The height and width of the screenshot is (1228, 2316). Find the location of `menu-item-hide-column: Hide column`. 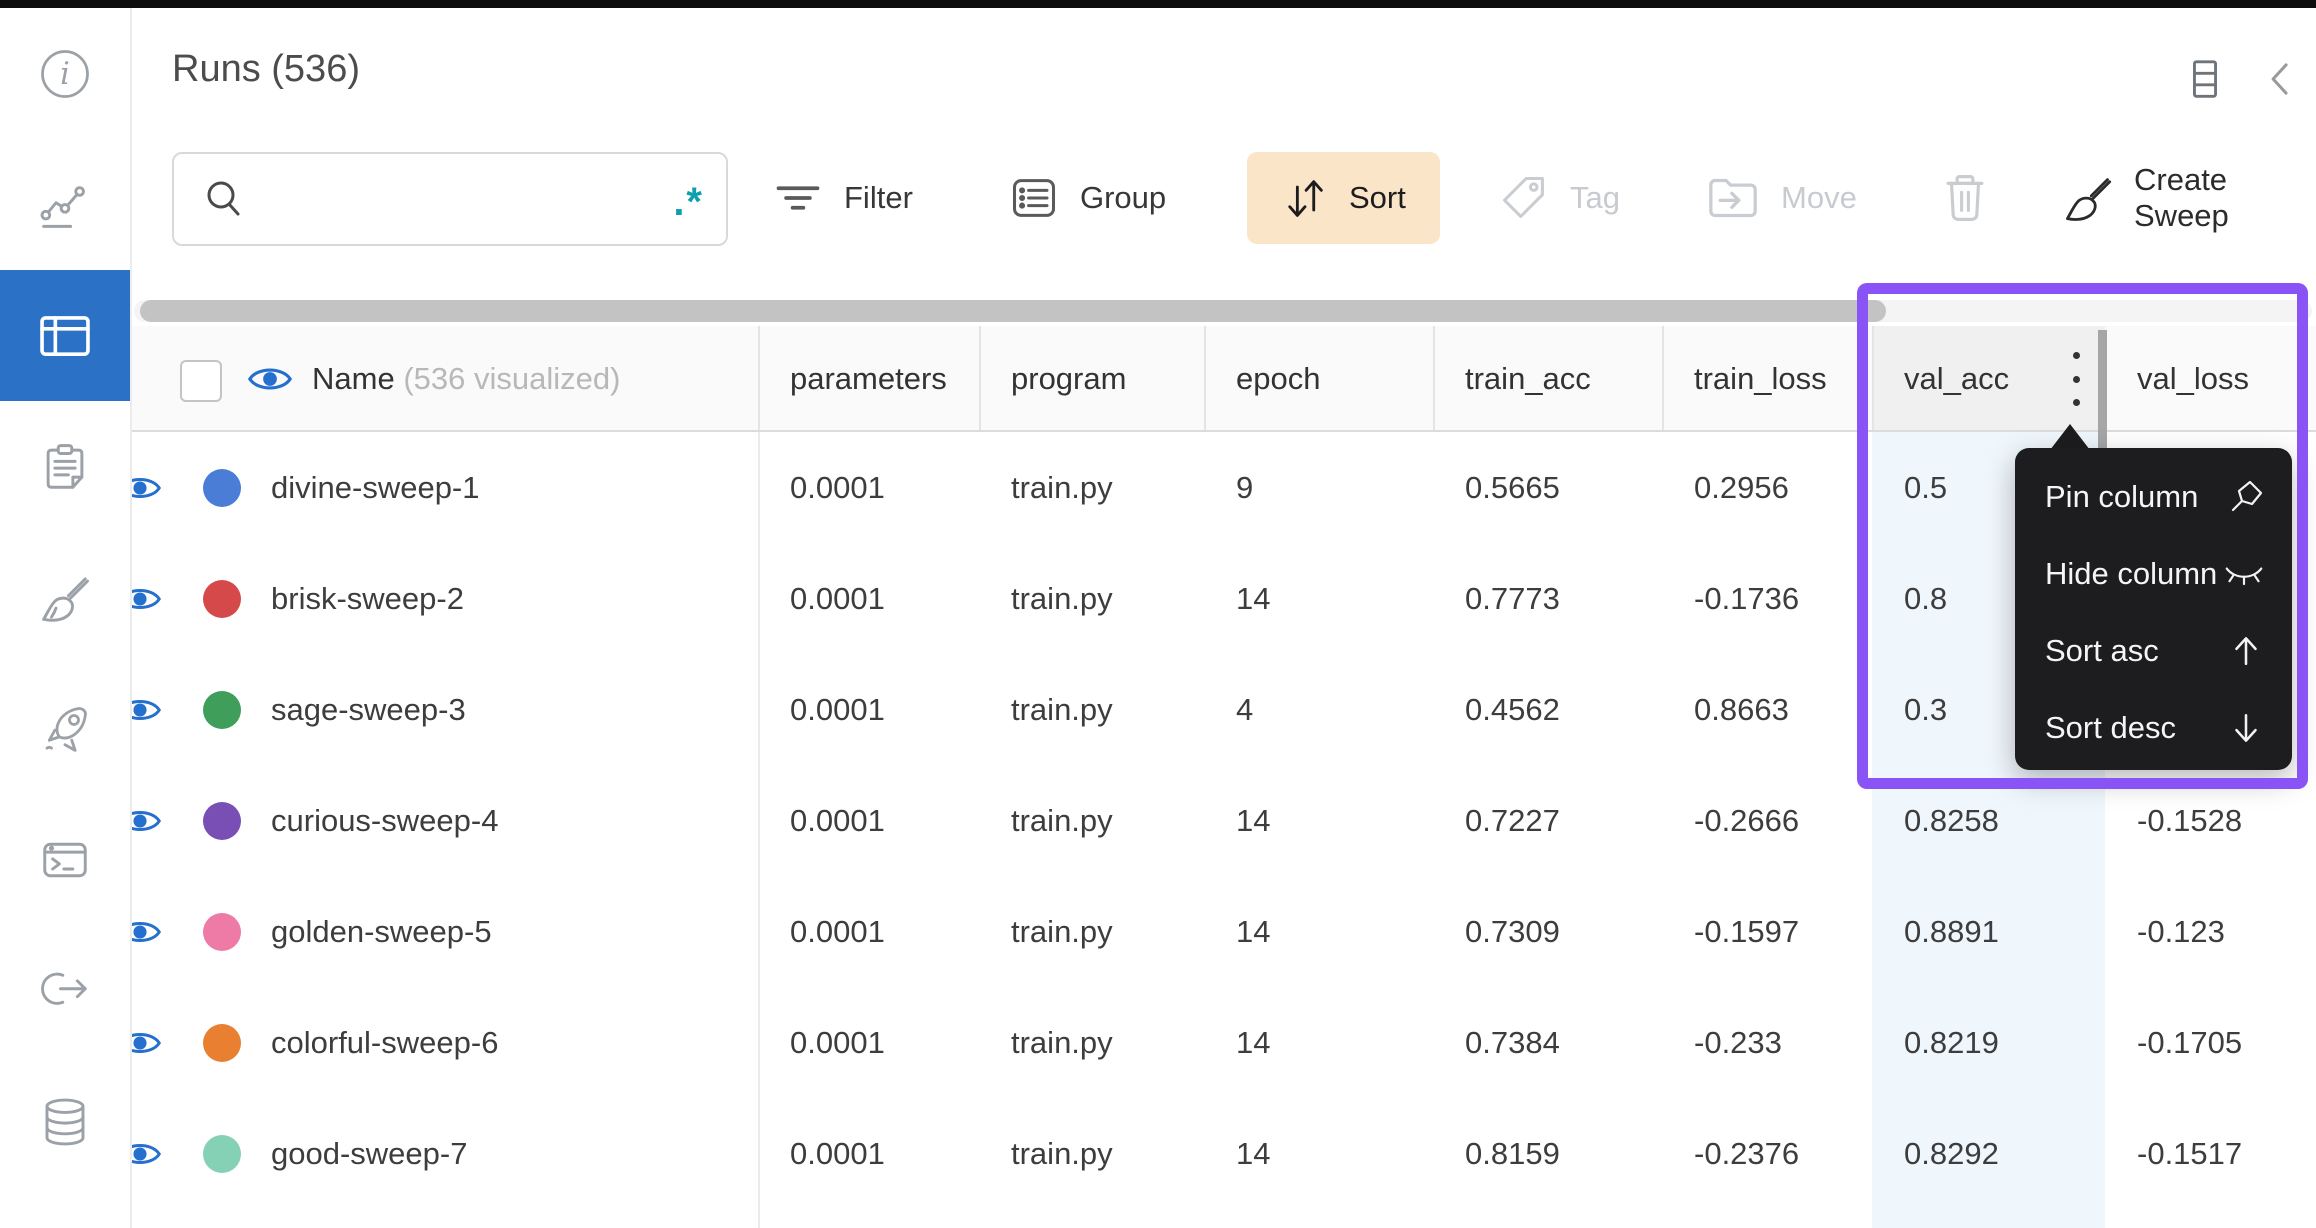

menu-item-hide-column: Hide column is located at coordinates (2153, 573).